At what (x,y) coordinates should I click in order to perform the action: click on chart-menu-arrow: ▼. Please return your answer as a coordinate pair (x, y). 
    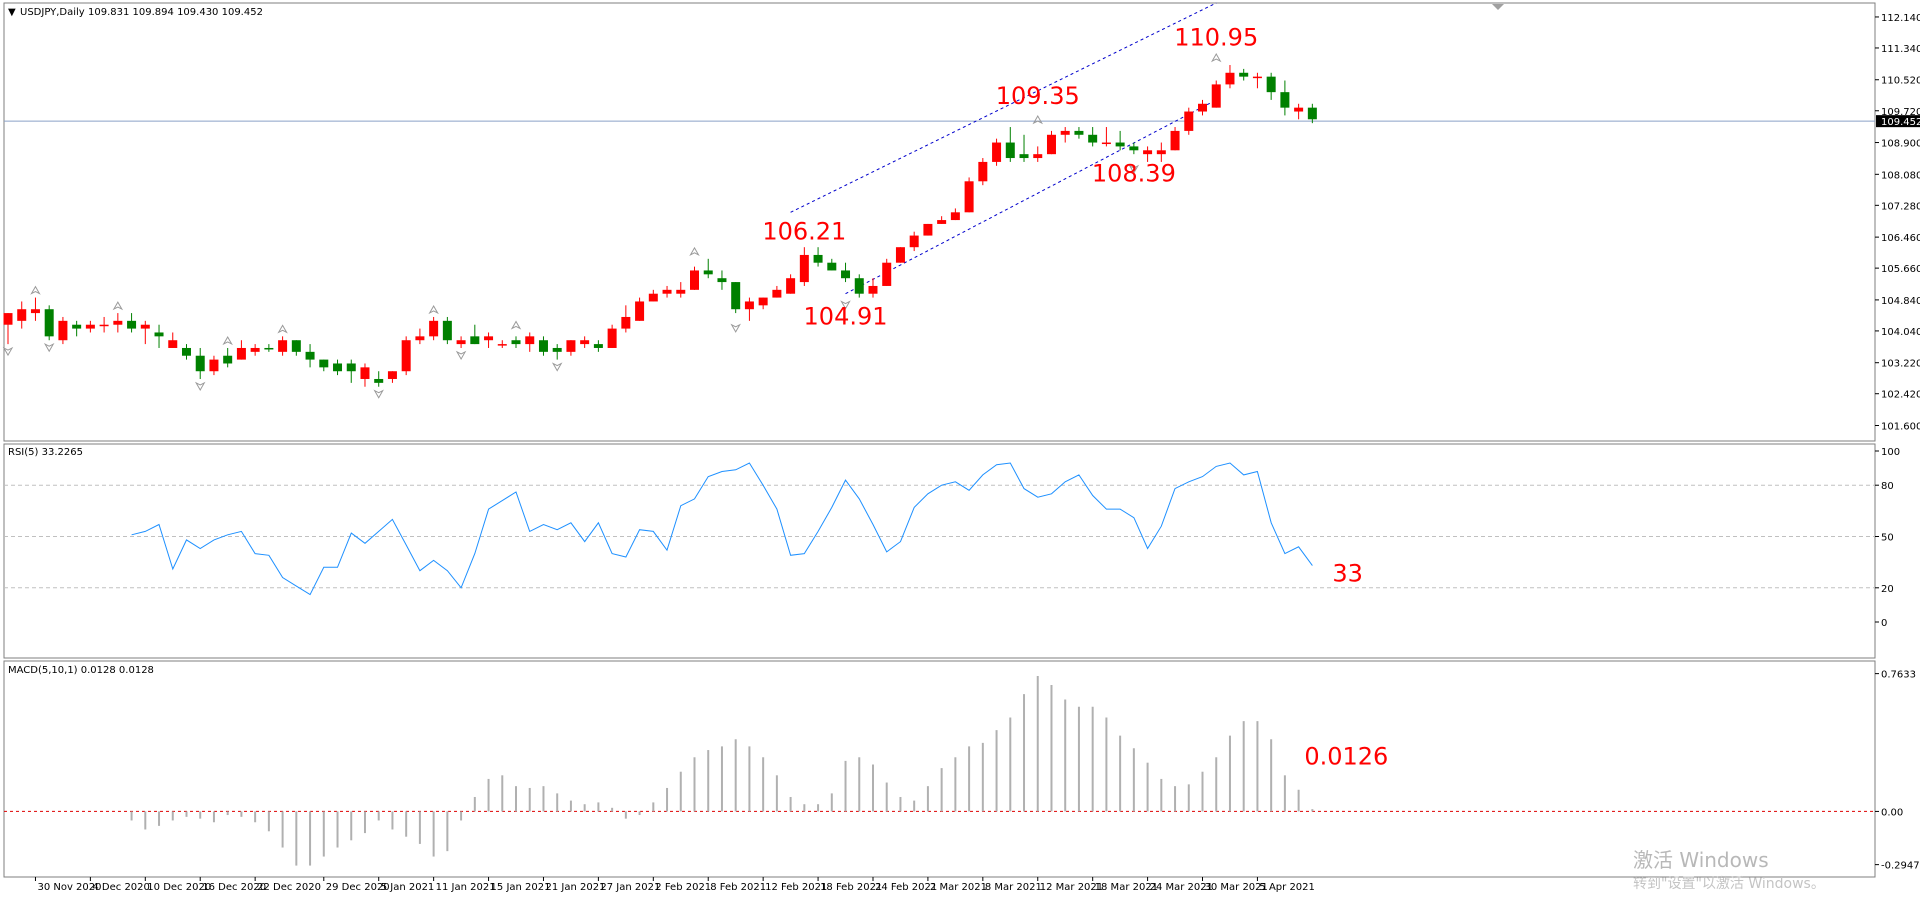
    Looking at the image, I should click on (12, 12).